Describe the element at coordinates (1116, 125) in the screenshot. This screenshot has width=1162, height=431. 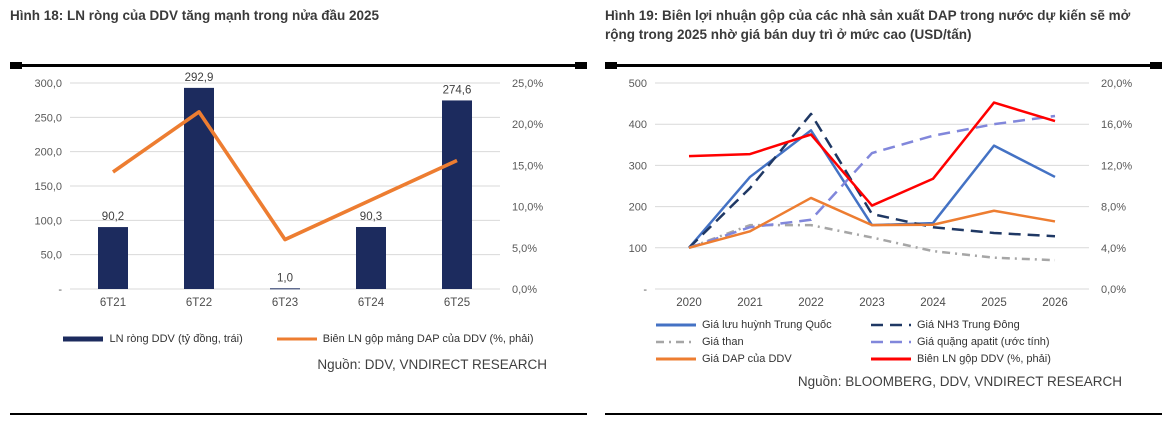
I see `axis-label: 16,0%` at that location.